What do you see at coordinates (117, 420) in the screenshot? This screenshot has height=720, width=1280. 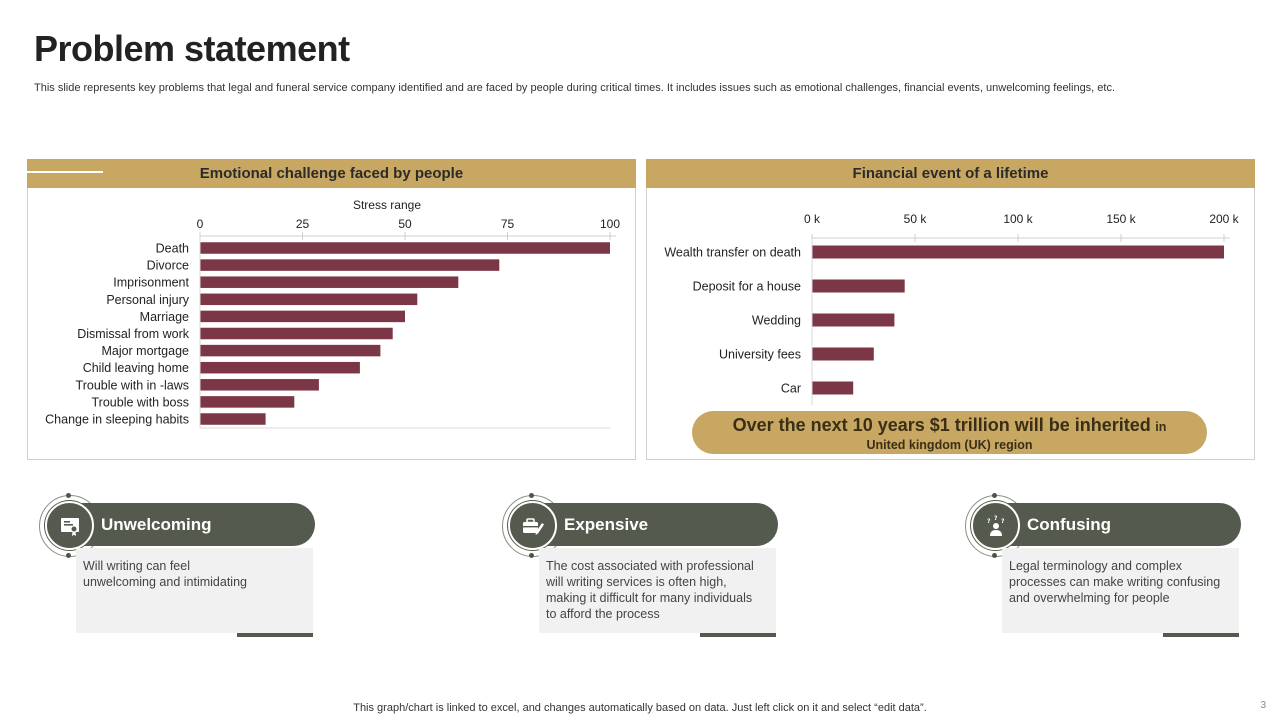 I see `category-label: Change in sleeping habits` at bounding box center [117, 420].